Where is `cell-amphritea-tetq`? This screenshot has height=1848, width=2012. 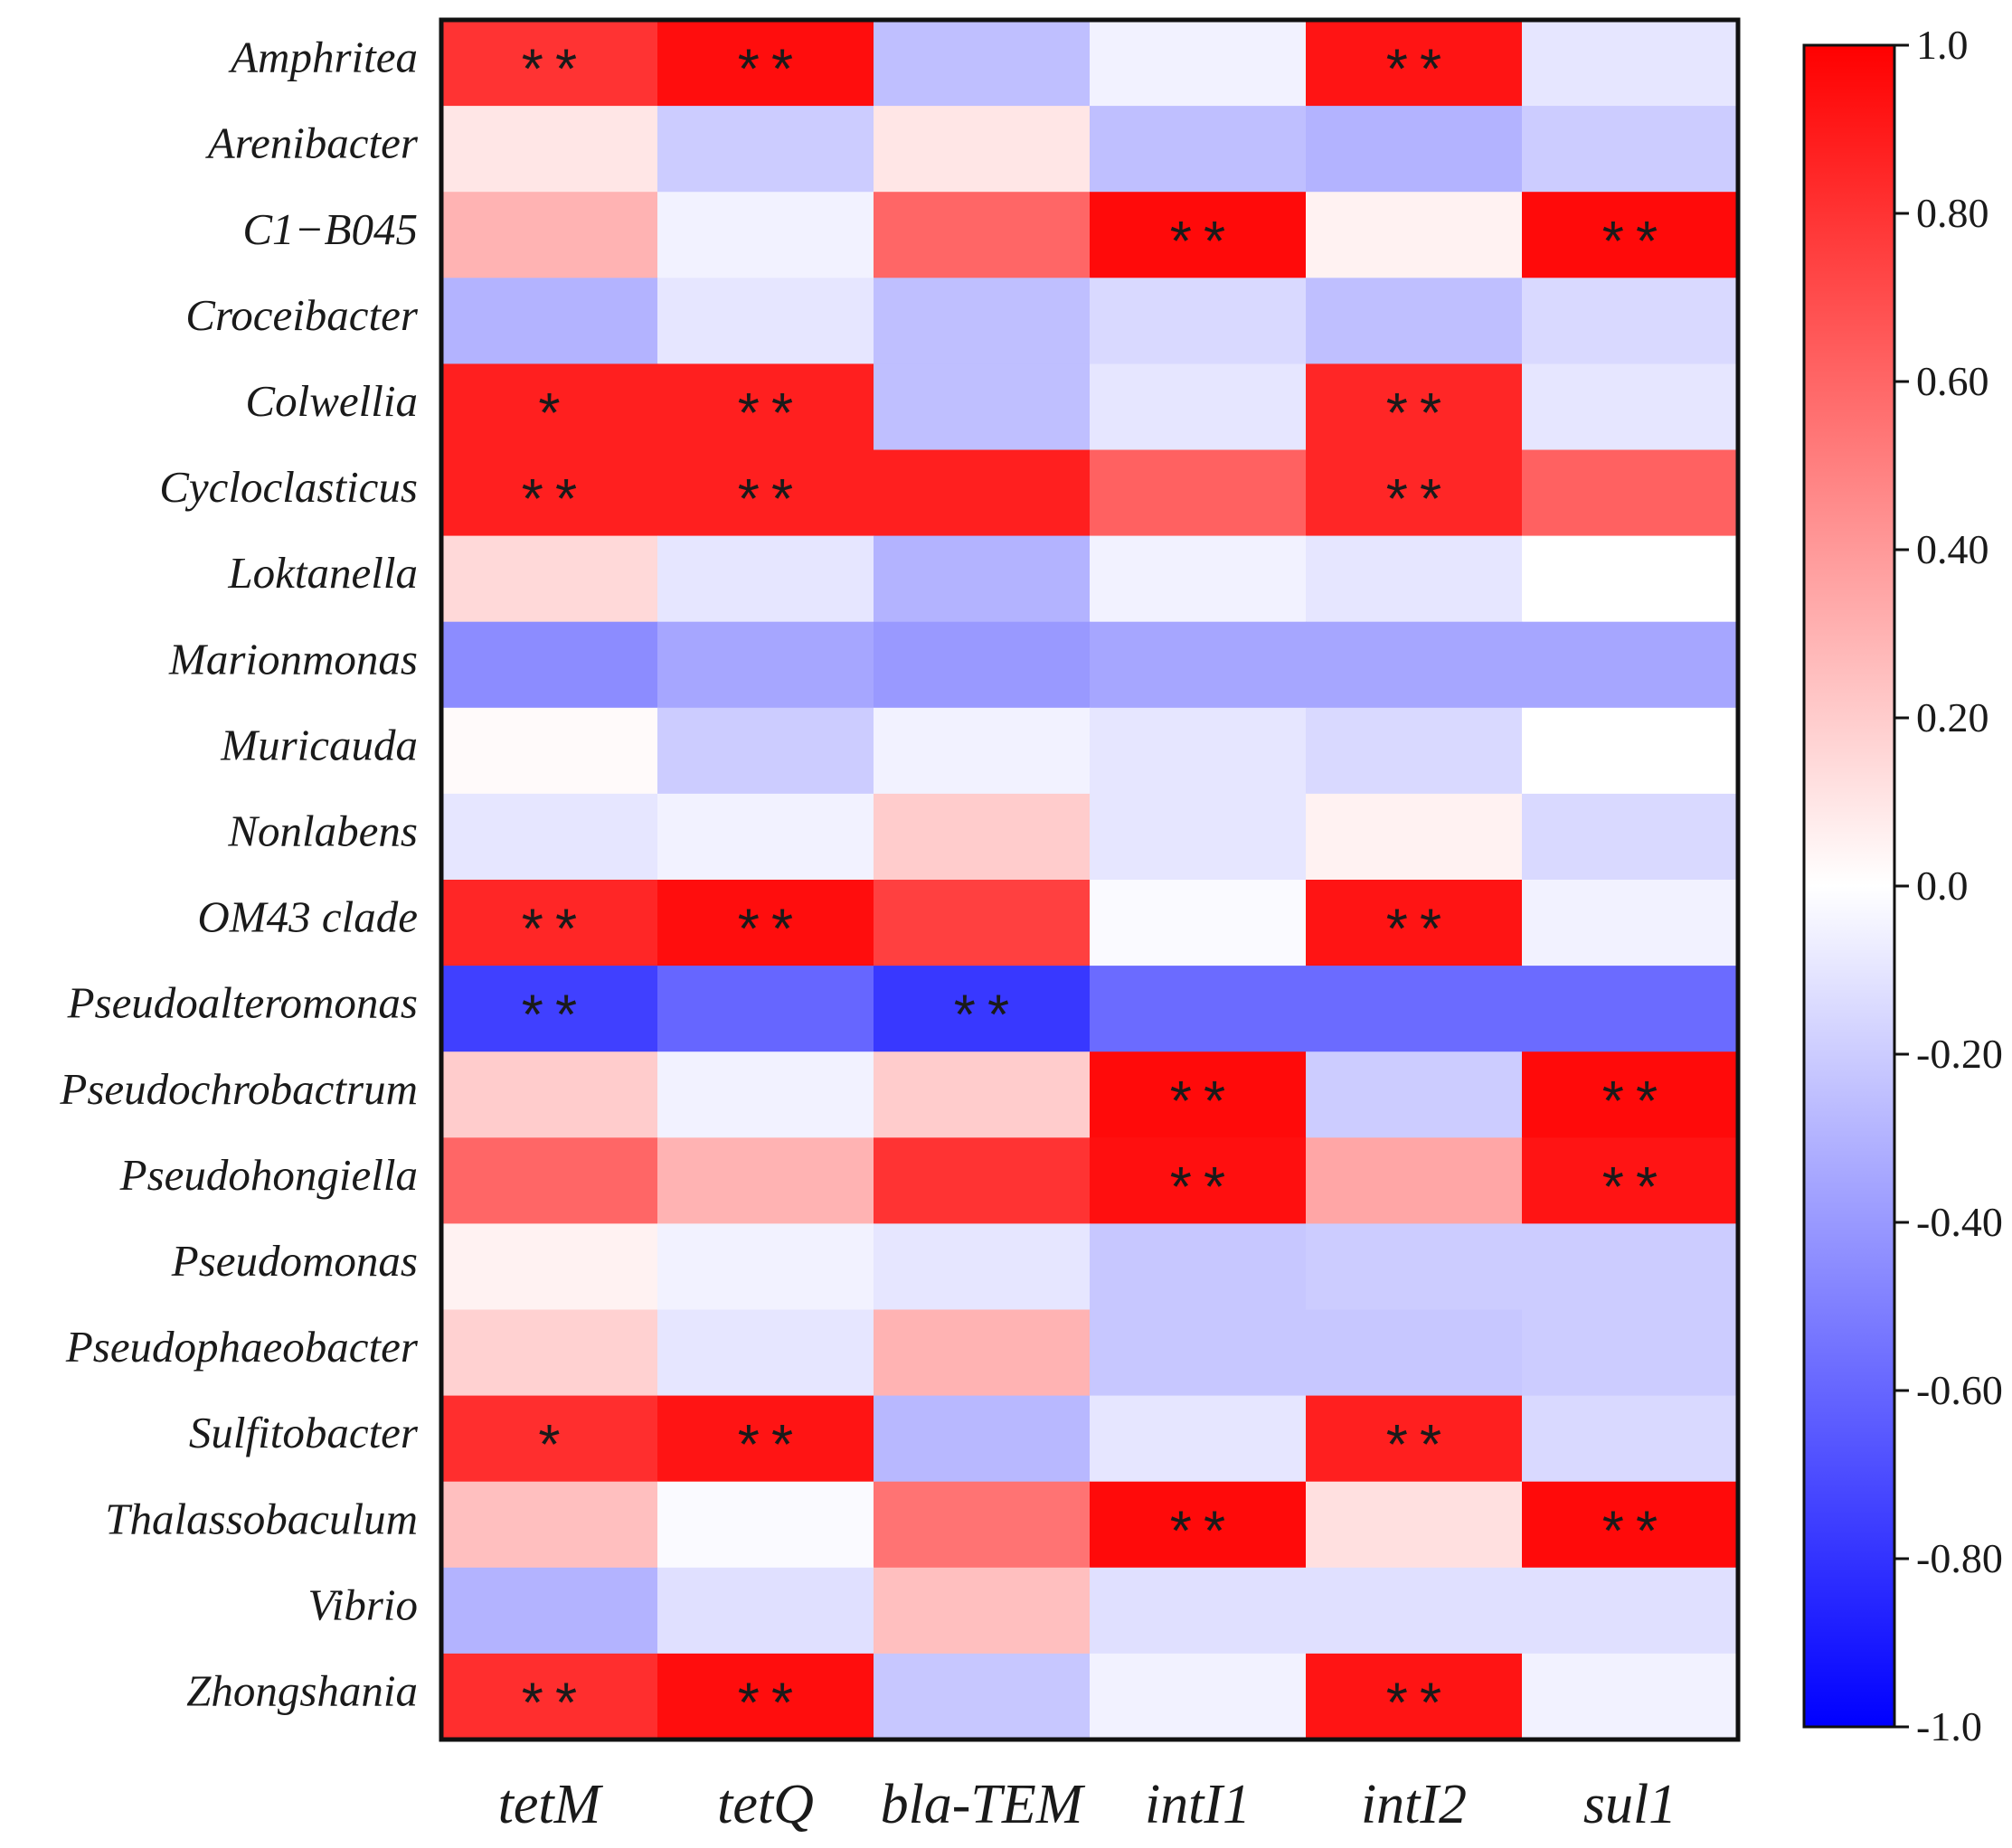 cell-amphritea-tetq is located at coordinates (765, 63).